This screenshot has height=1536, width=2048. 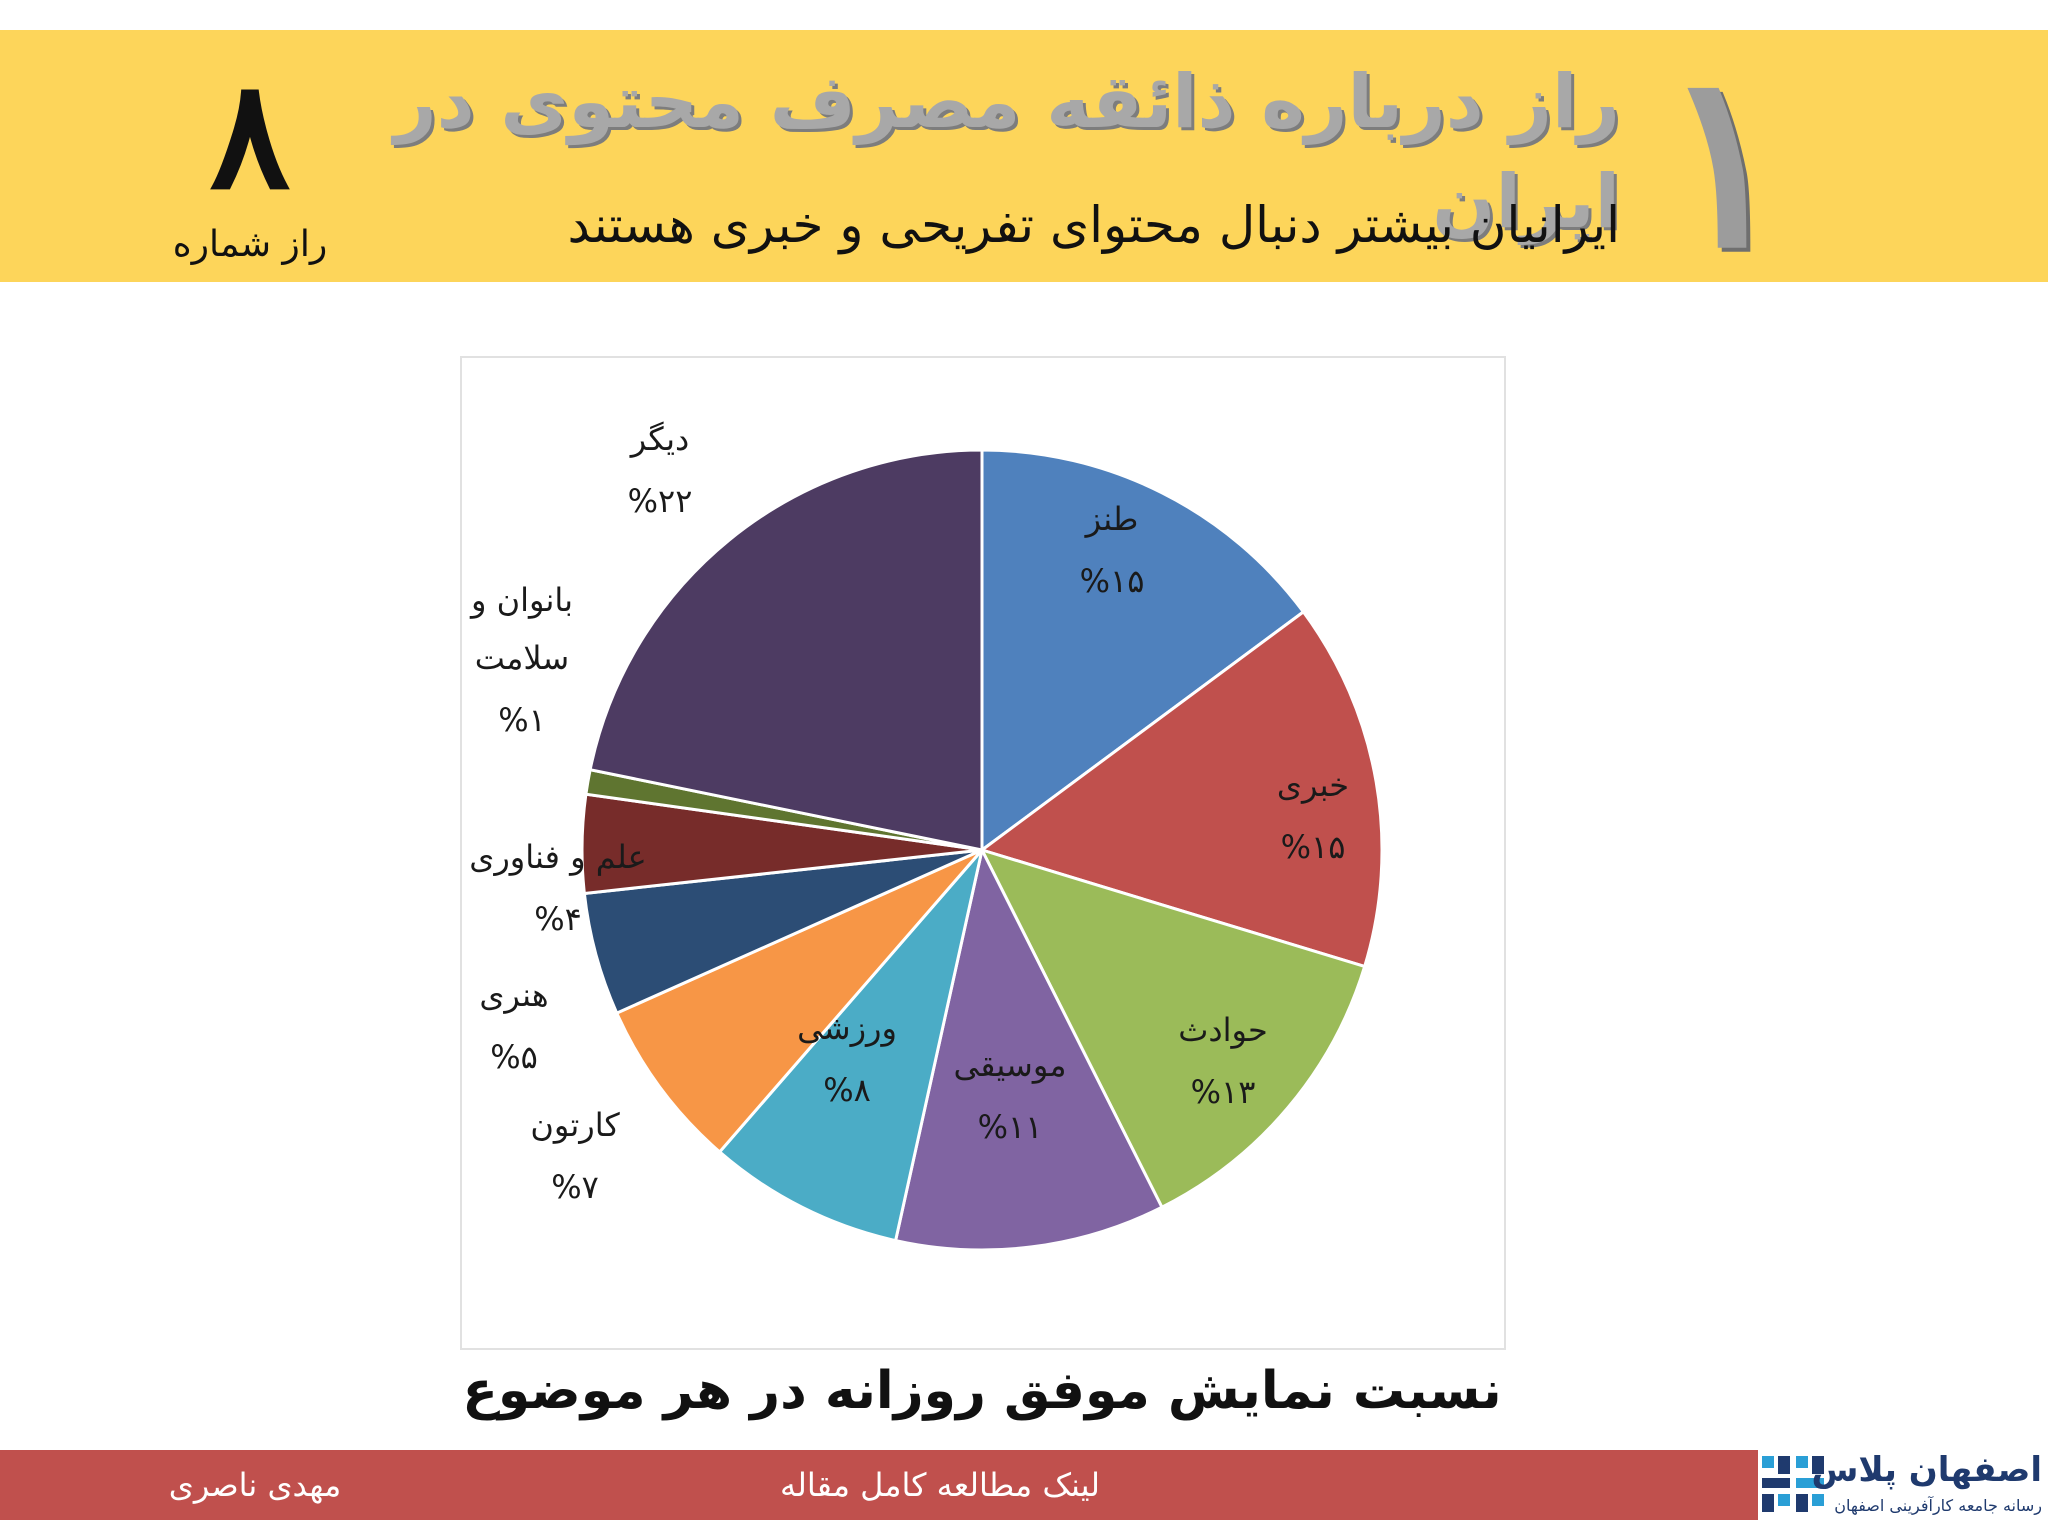 I want to click on chart-caption: نسبت نمایش موفق روزانه در هر موضوع, so click(x=982, y=1391).